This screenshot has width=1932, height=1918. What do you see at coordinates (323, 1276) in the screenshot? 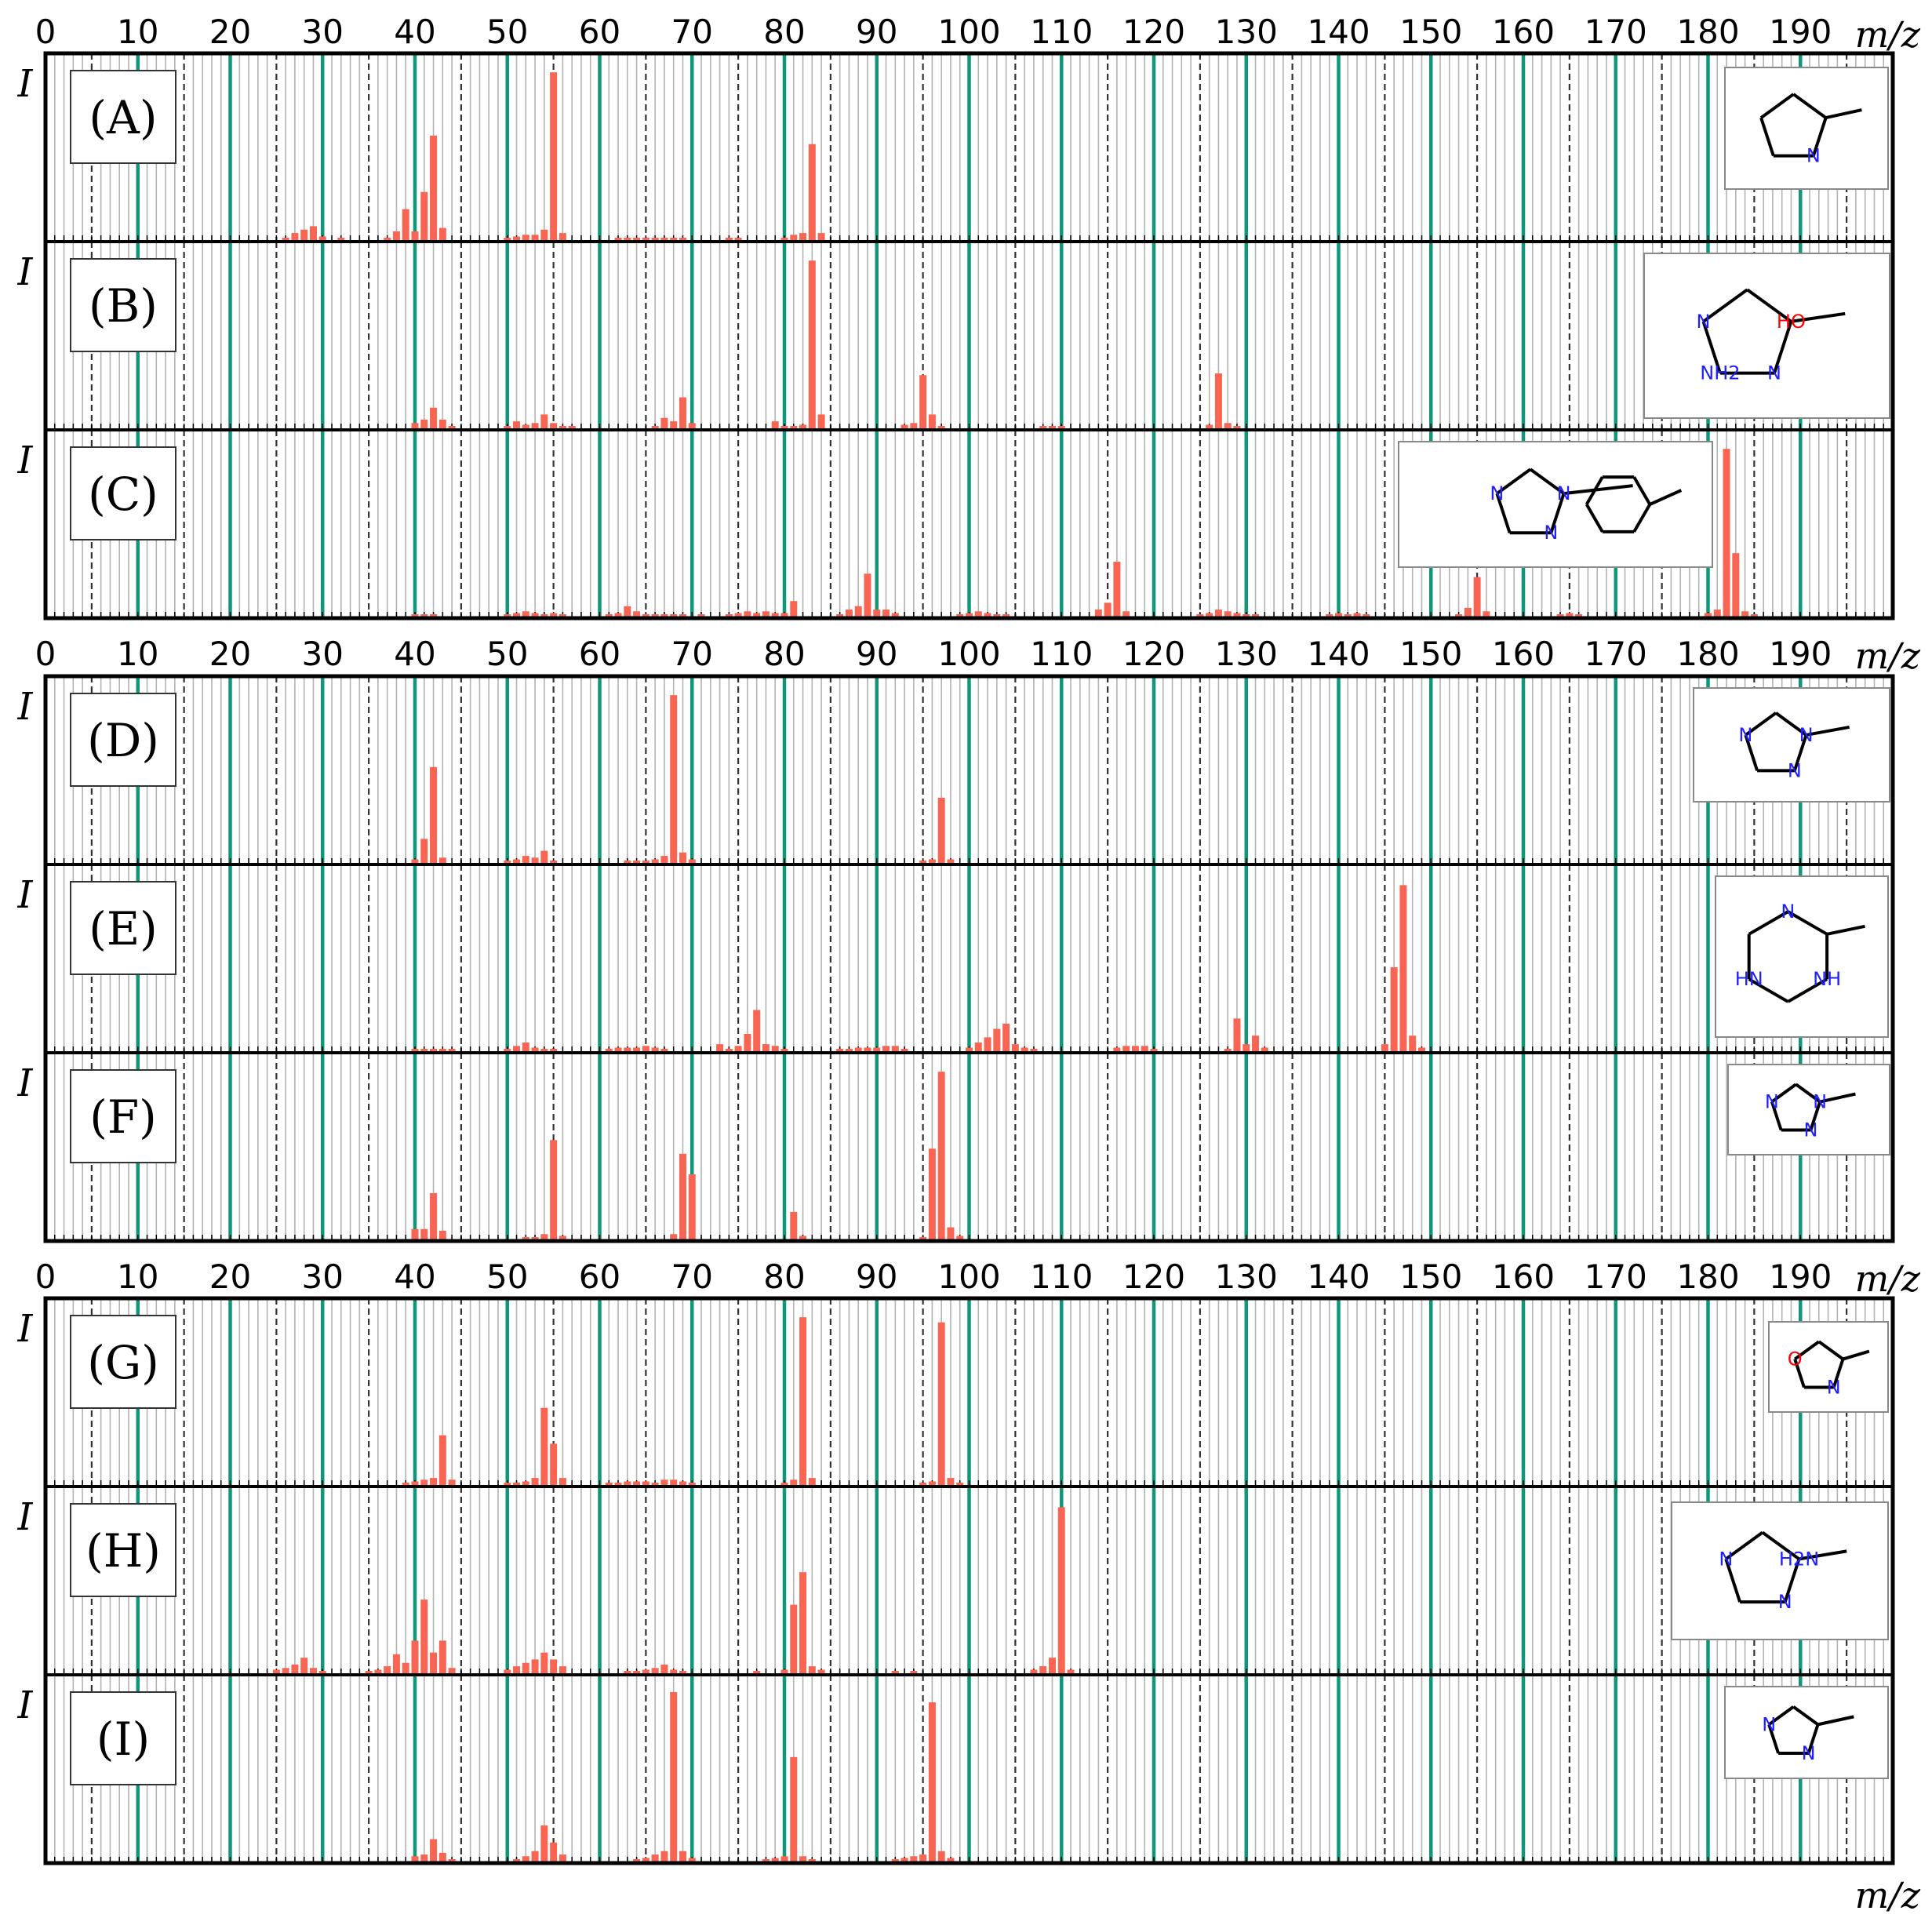
I see `x-tick-label: 30` at bounding box center [323, 1276].